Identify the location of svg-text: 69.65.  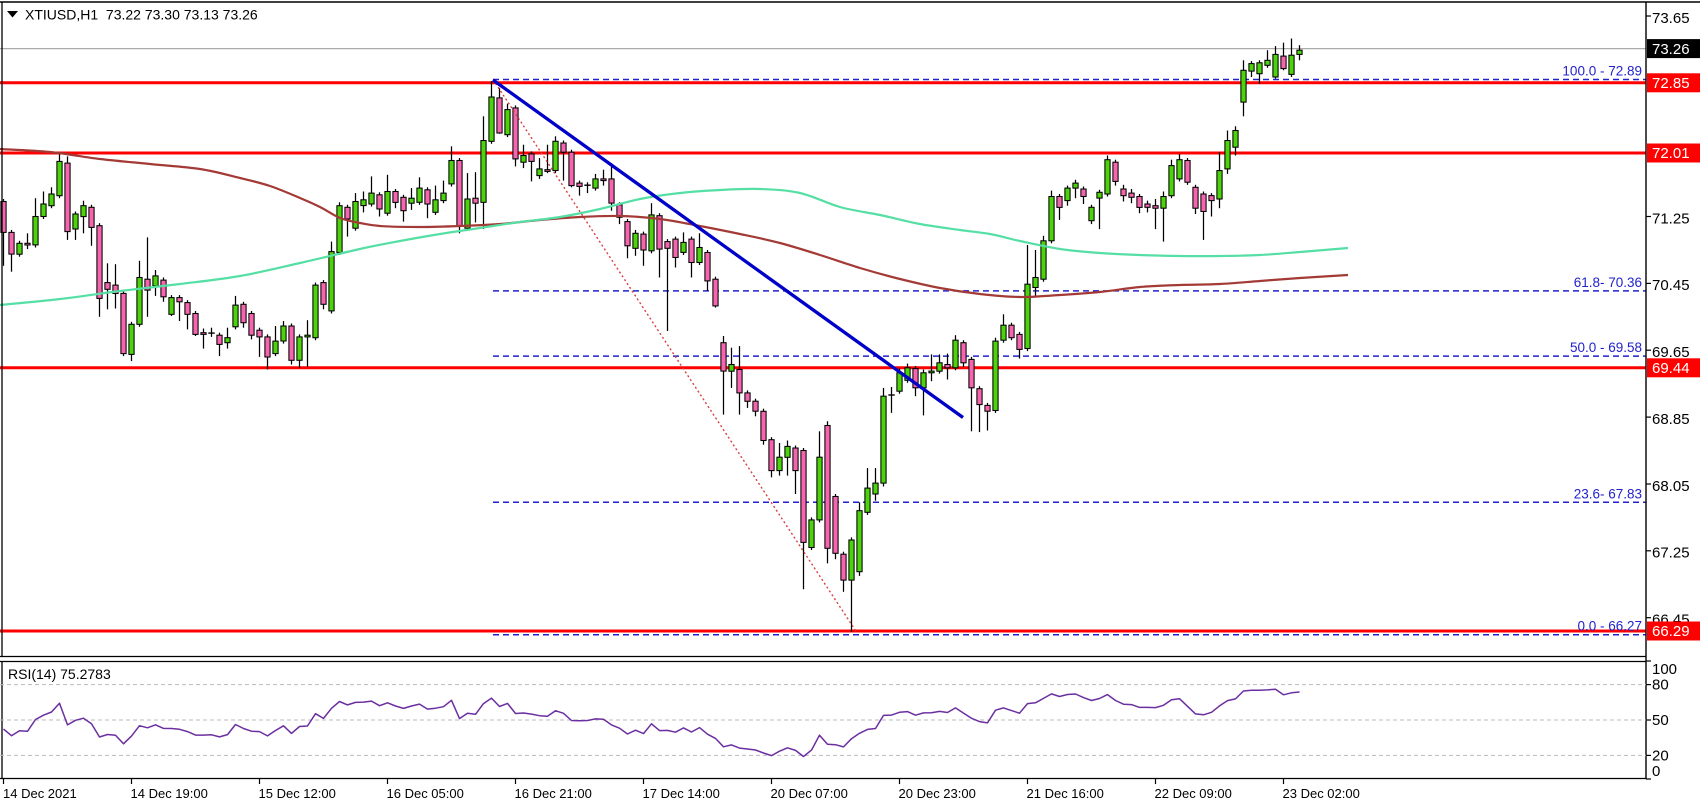
(1671, 352).